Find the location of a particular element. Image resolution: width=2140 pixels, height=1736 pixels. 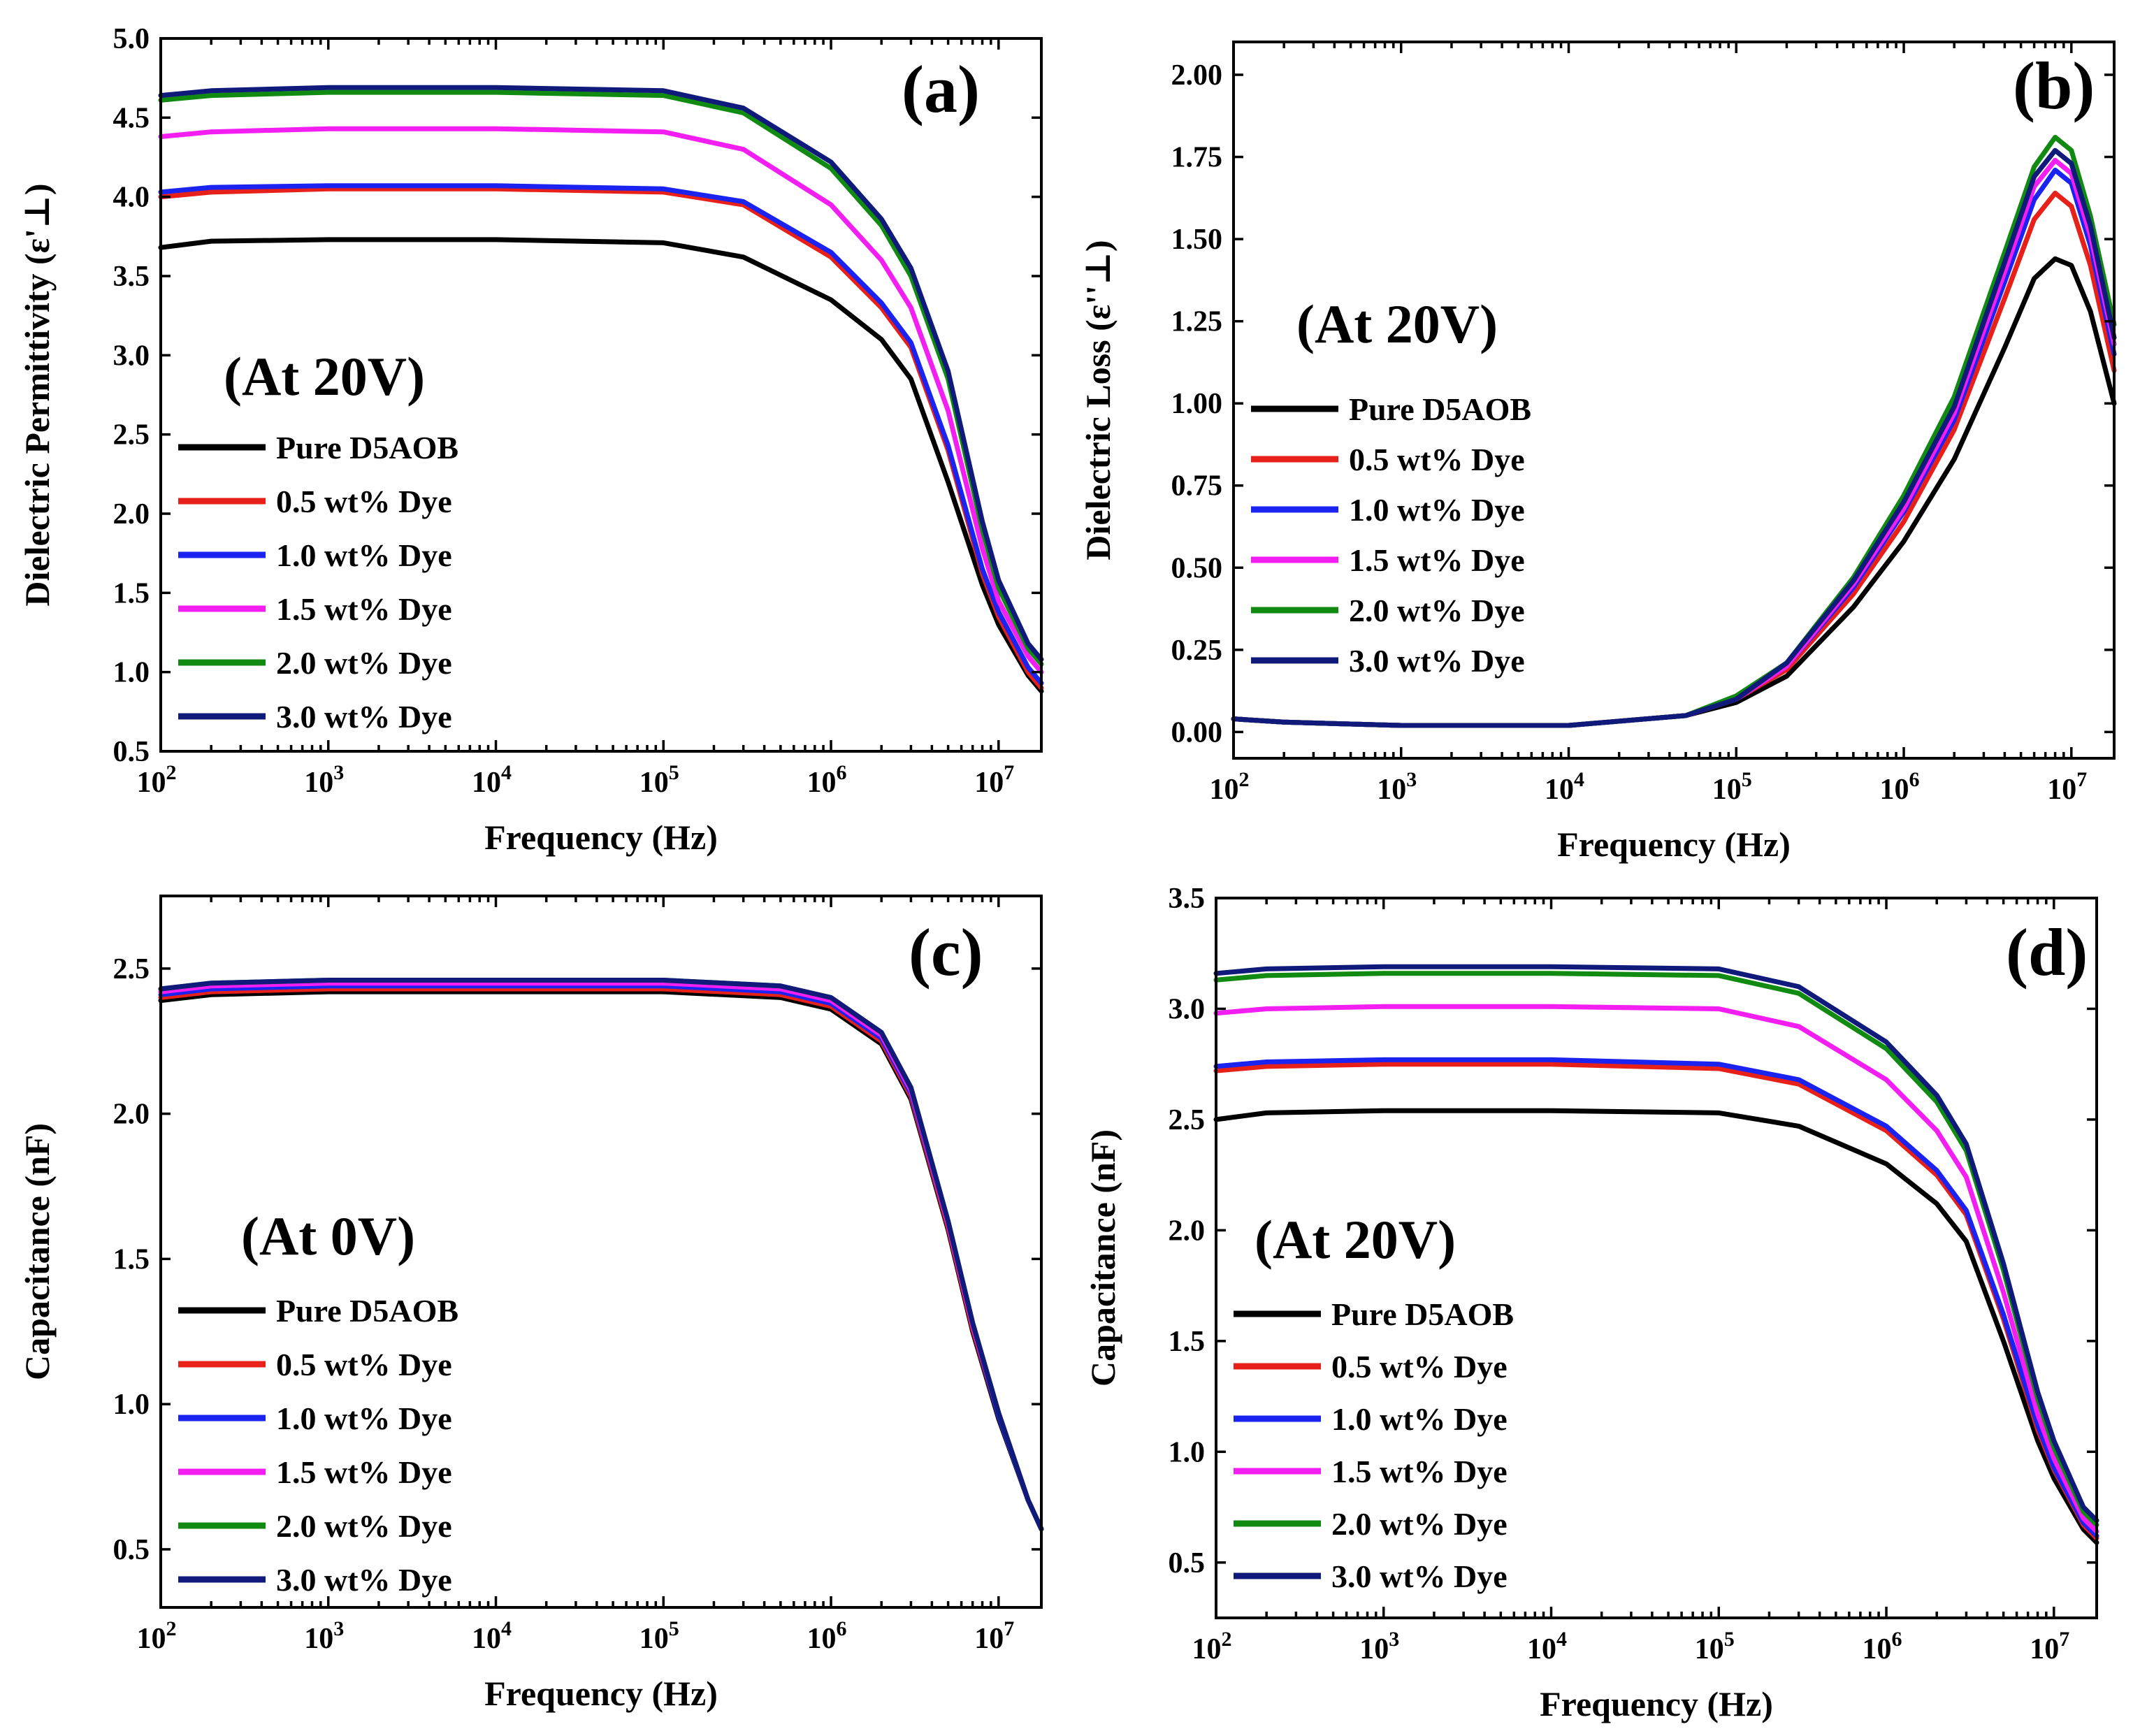

legend-label: 1.0 wt% Dye is located at coordinates (1437, 510).